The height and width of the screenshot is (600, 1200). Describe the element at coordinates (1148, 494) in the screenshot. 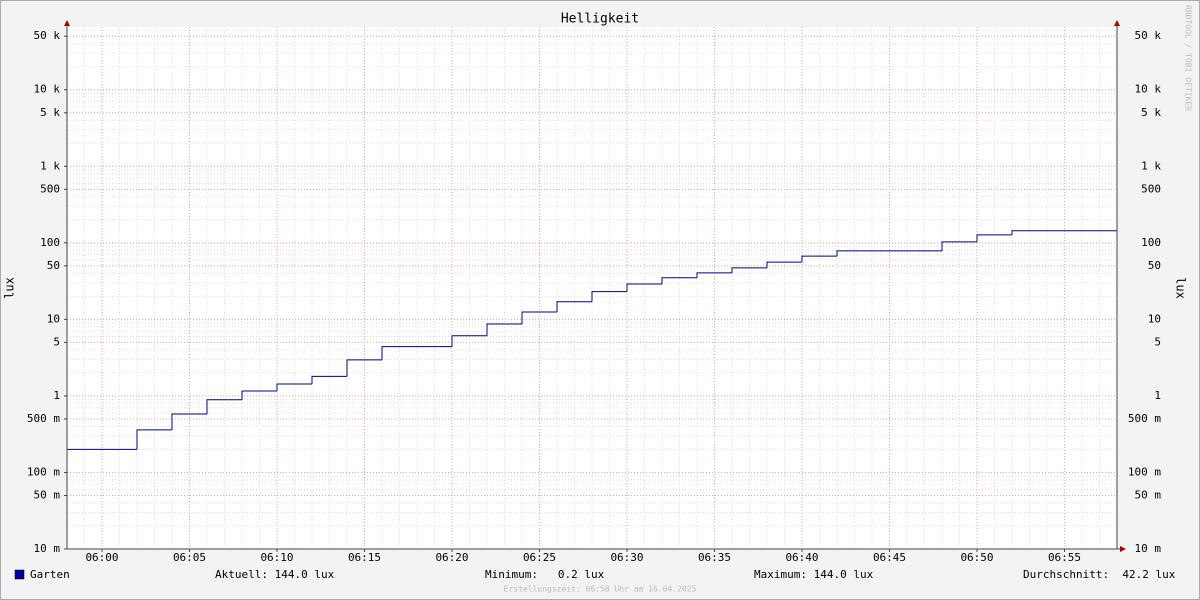

I see `y2-tick-label: 50 m` at that location.